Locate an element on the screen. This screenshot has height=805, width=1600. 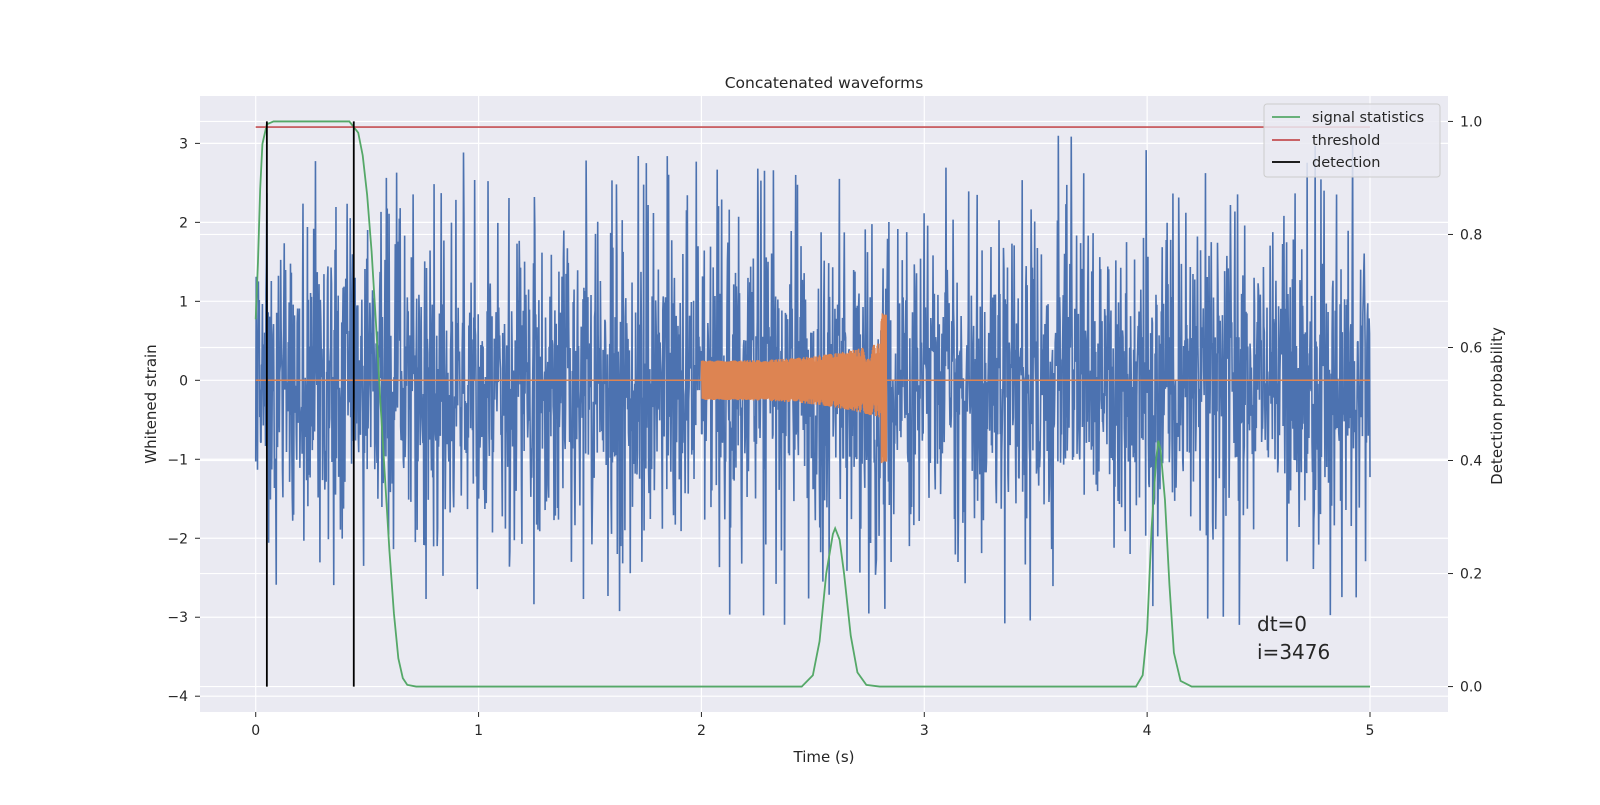
y-right-axis-label: Detection probability is located at coordinates (1497, 406).